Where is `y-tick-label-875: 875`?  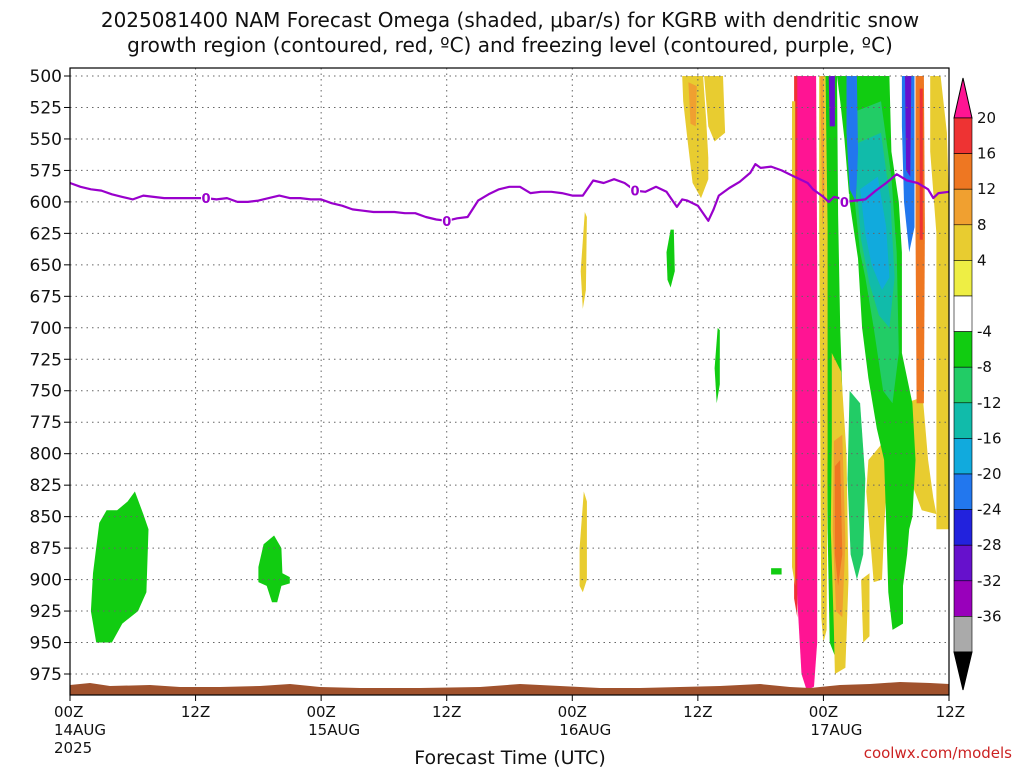 y-tick-label-875: 875 is located at coordinates (46, 549).